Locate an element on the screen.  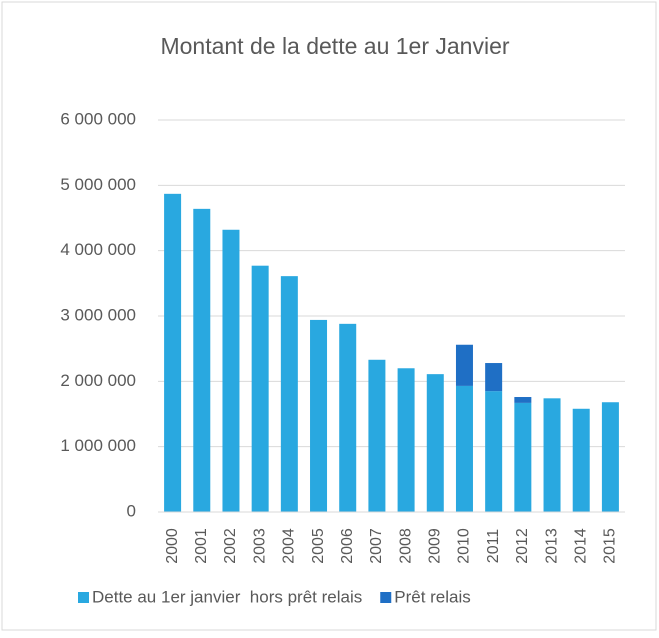
x-tick-label: 2008 is located at coordinates (405, 546).